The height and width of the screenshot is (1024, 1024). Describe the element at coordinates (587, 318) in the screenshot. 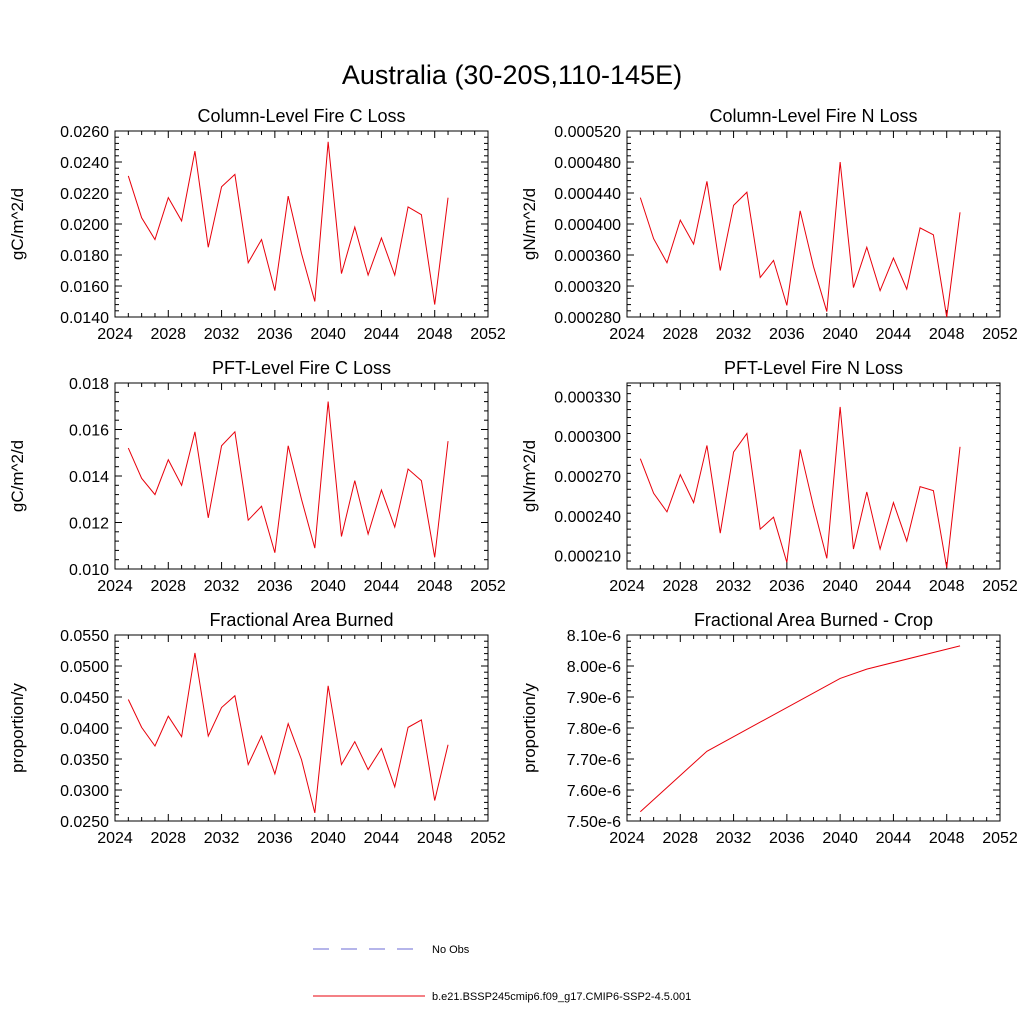

I see `y-tick-label: 0.000280` at that location.